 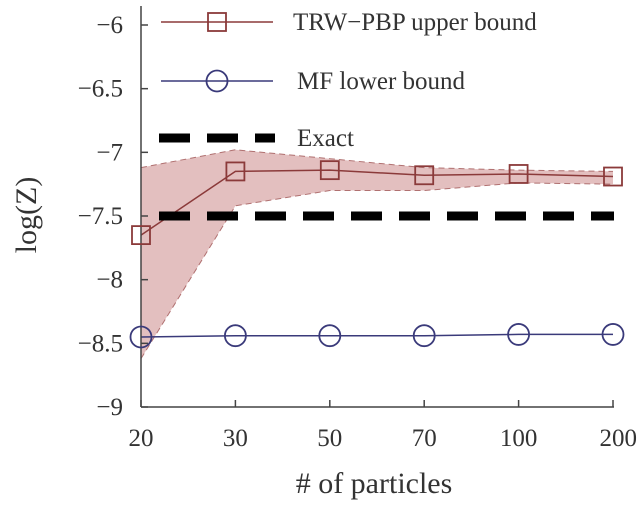 I want to click on legend-label: Exact, so click(x=325, y=138).